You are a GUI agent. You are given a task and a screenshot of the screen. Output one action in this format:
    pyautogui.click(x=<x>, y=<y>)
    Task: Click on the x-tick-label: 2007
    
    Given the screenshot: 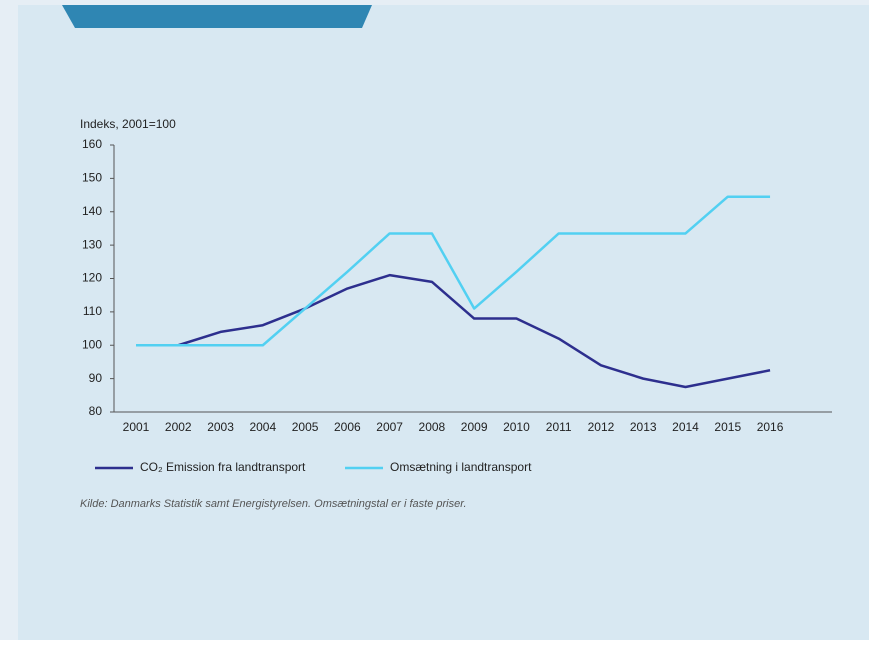 What is the action you would take?
    pyautogui.click(x=389, y=427)
    